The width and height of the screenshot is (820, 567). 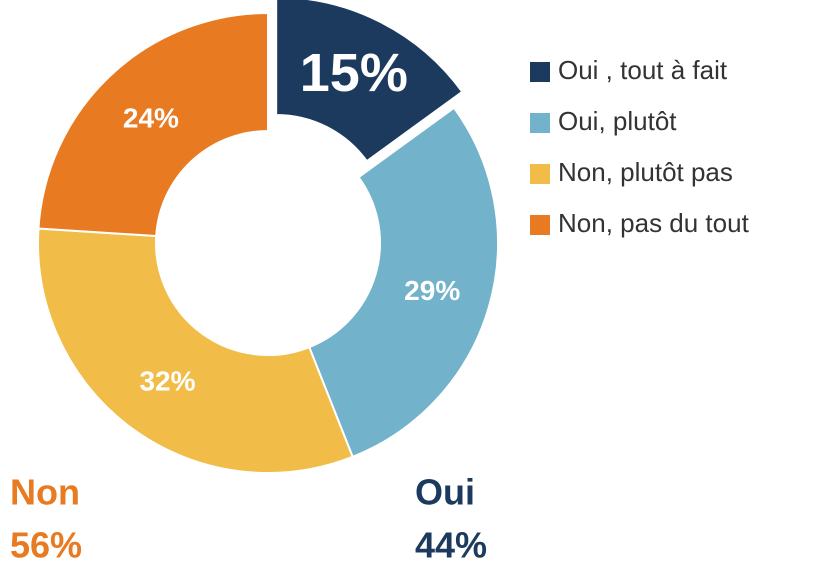 I want to click on data-label: 29%, so click(x=432, y=290).